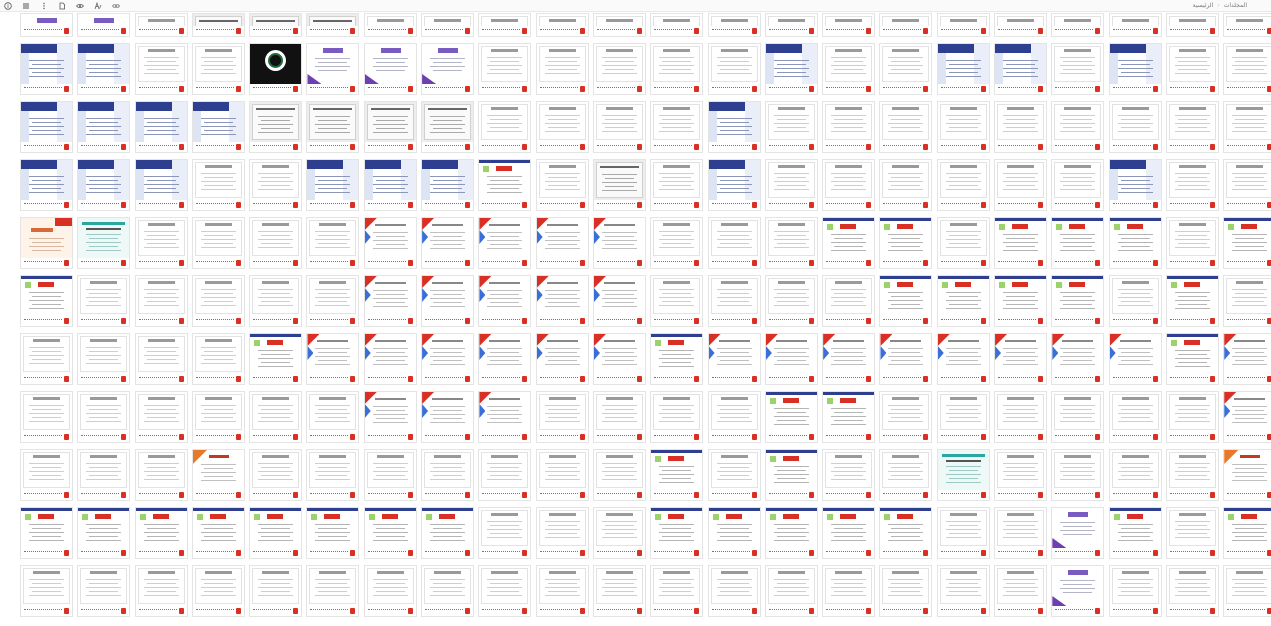 Image resolution: width=1271 pixels, height=626 pixels. What do you see at coordinates (79, 5) in the screenshot?
I see `eye-icon` at bounding box center [79, 5].